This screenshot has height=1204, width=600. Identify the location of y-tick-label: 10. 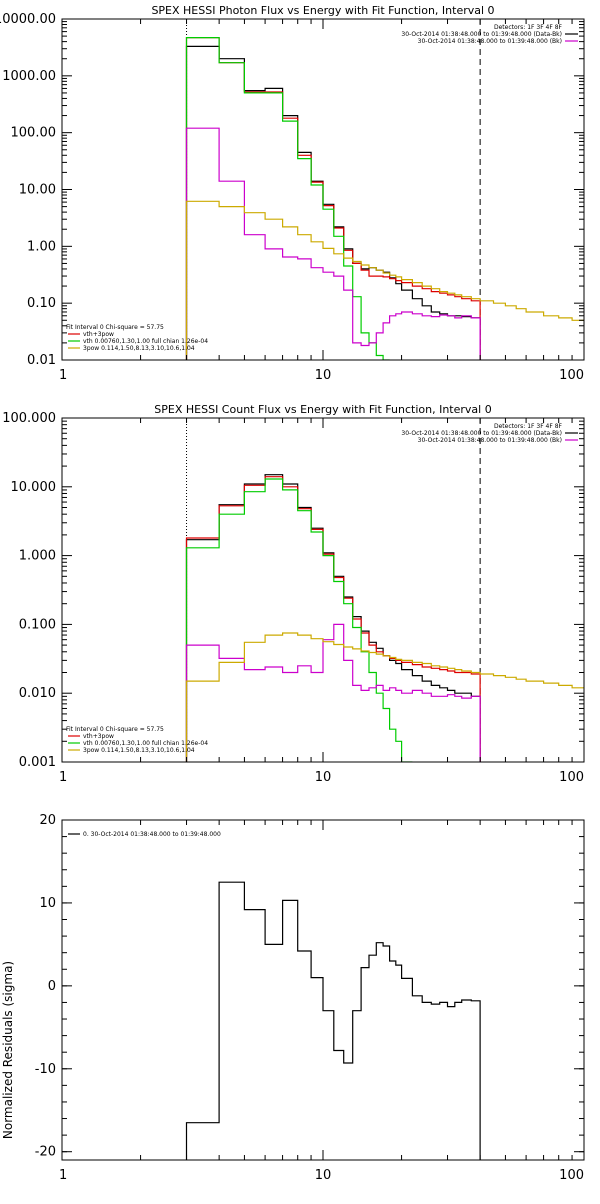
(47, 903).